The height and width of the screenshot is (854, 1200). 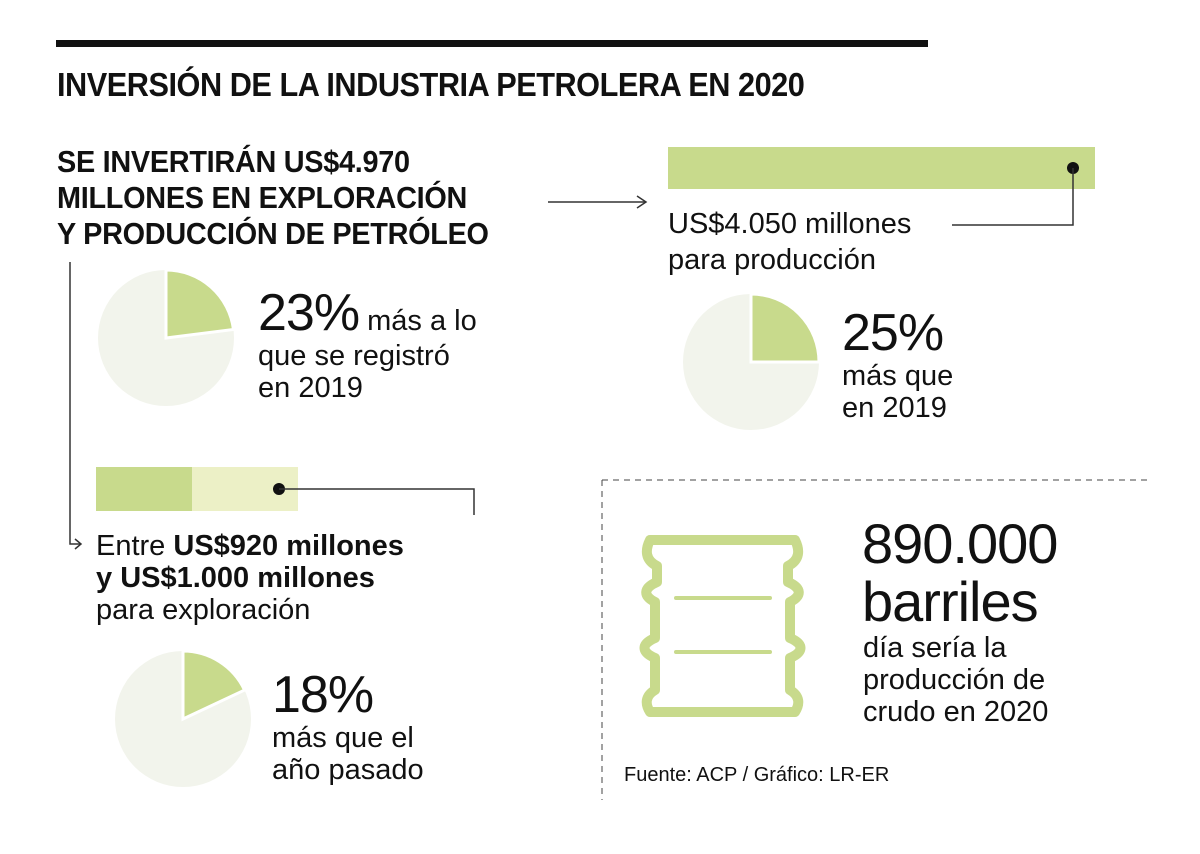 What do you see at coordinates (422, 321) in the screenshot?
I see `total-growth-text-1: más a lo` at bounding box center [422, 321].